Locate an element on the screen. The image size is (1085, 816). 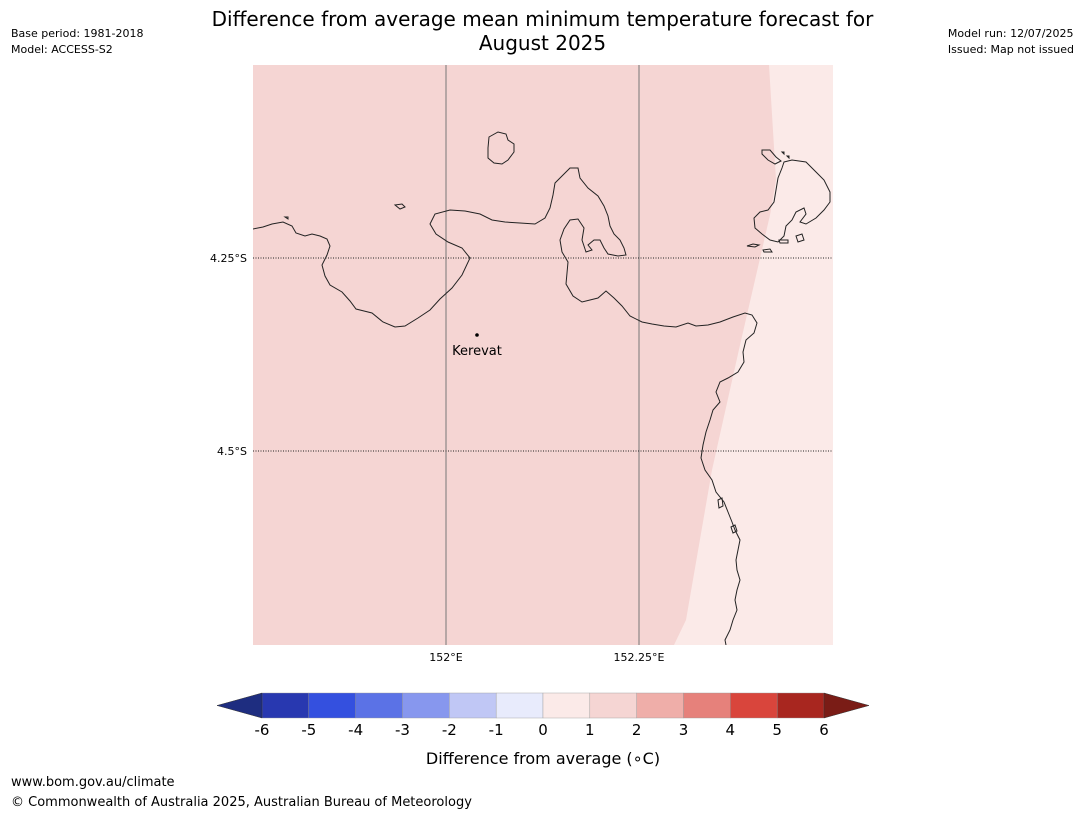
colorbar-segments is located at coordinates (543, 705).